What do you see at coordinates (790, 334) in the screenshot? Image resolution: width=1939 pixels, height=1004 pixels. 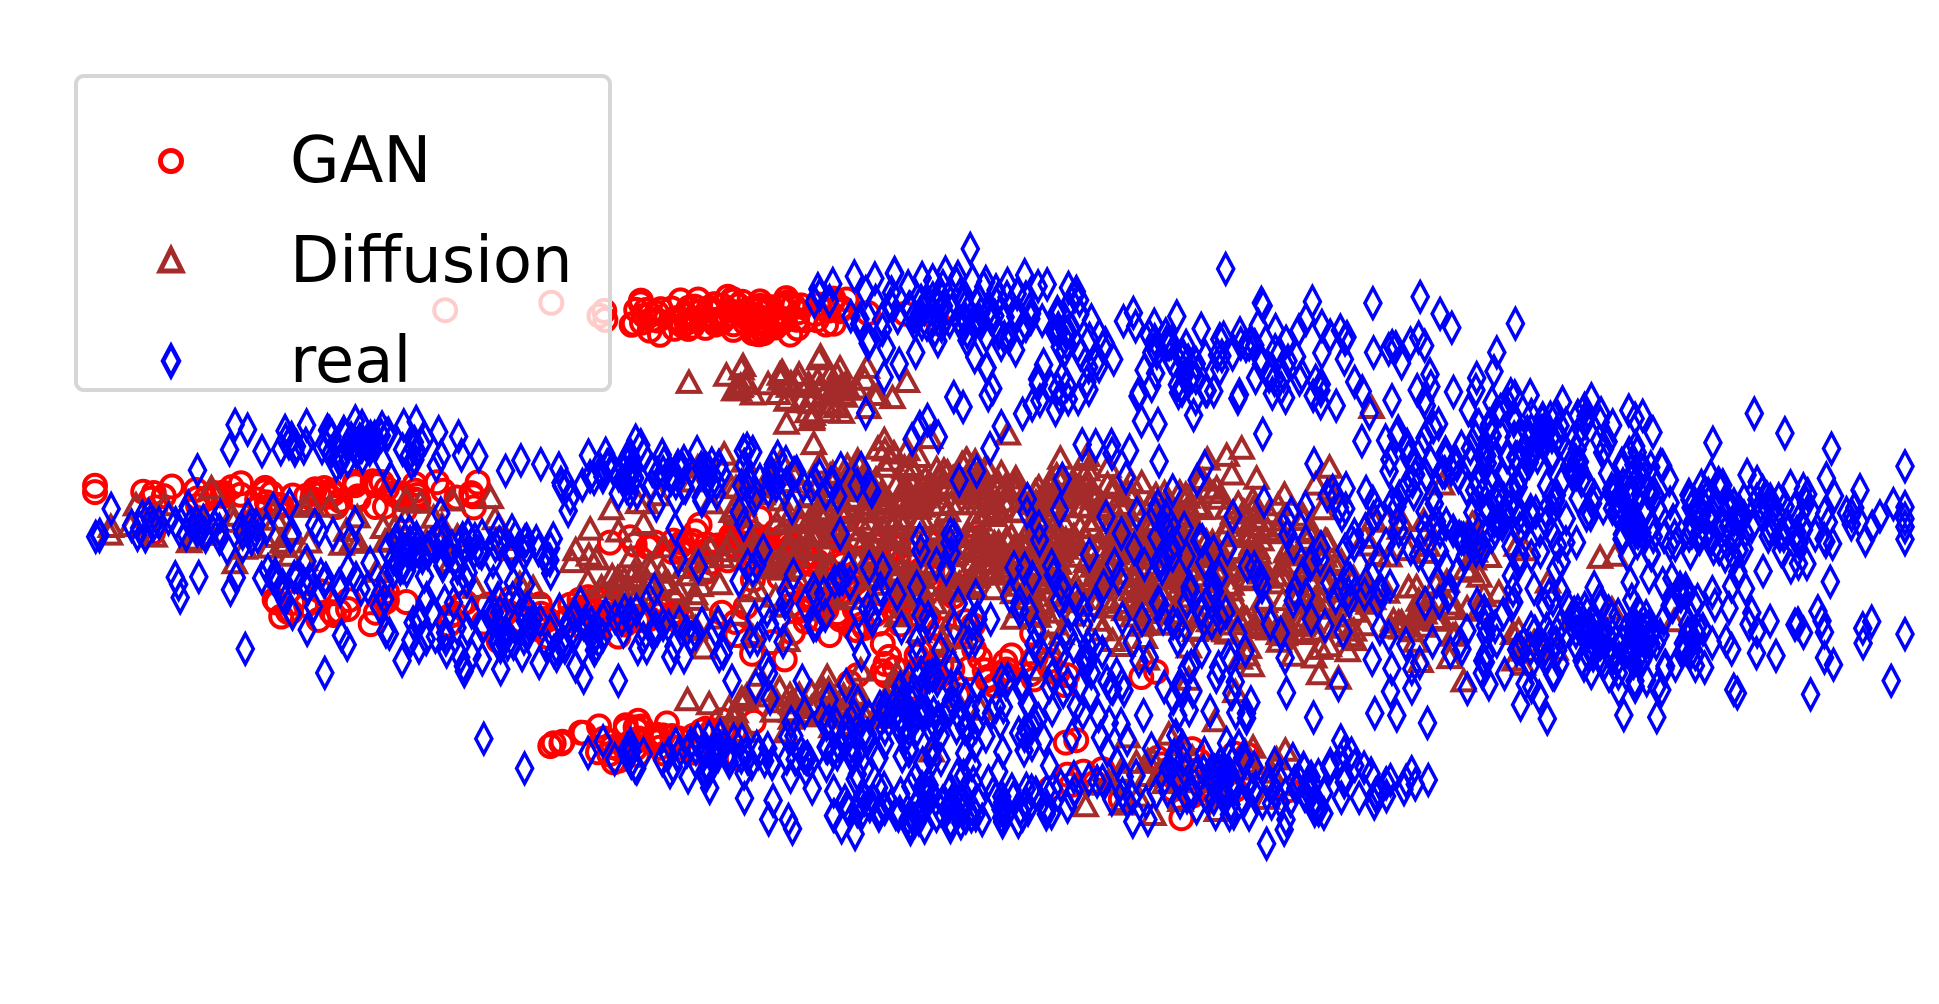 I see `point-gan` at bounding box center [790, 334].